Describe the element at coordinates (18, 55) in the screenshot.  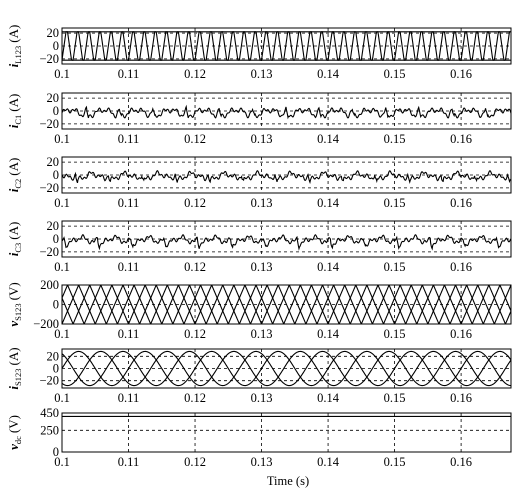
I see `y-axis-label-subscript: L123` at that location.